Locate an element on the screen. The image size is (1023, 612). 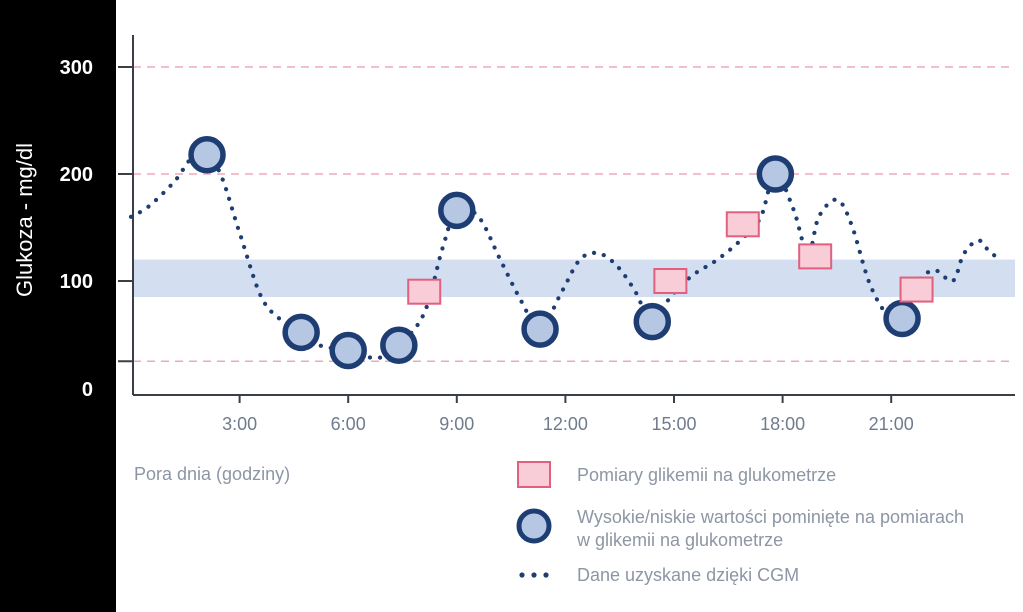
x-tick-label: 9:00 is located at coordinates (456, 424).